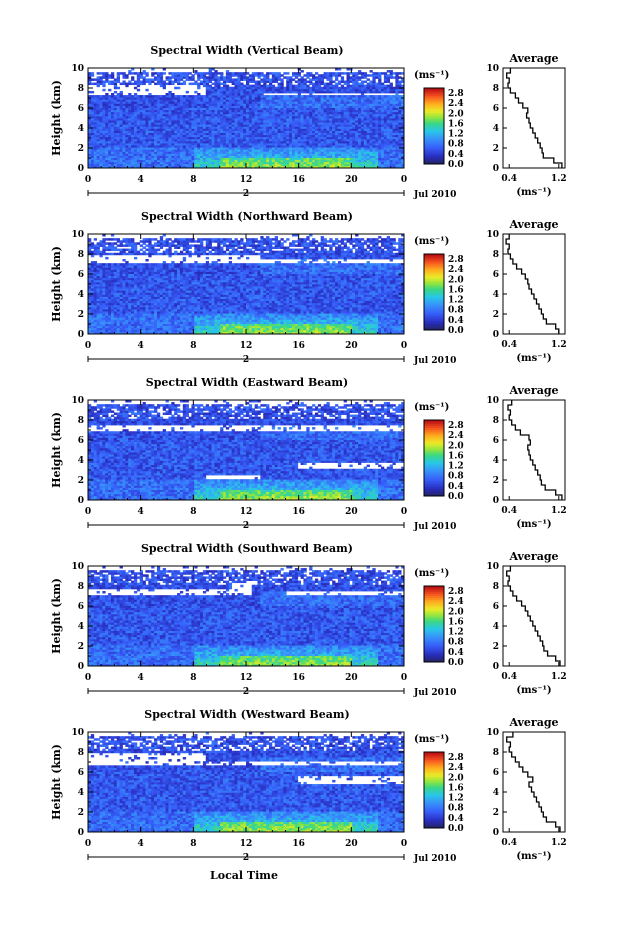  Describe the element at coordinates (456, 94) in the screenshot. I see `colorbar-tick-label: 2.8` at that location.